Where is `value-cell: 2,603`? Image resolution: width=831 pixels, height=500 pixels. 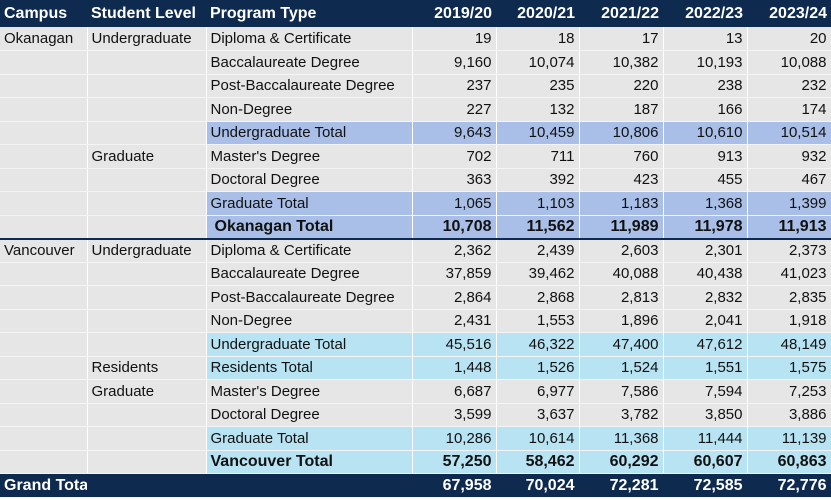 value-cell: 2,603 is located at coordinates (621, 250).